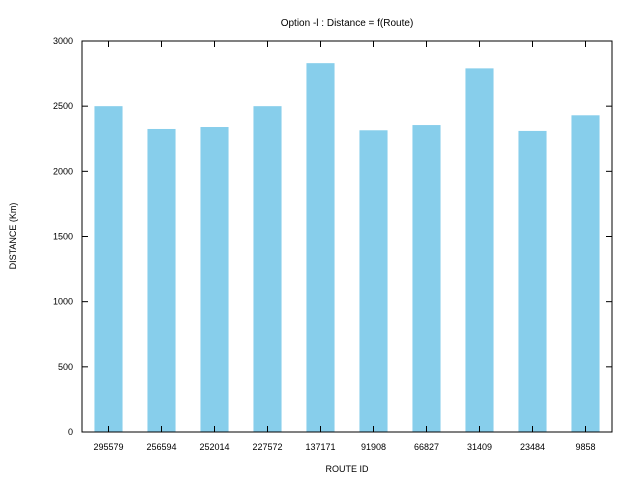 This screenshot has height=480, width=640. Describe the element at coordinates (585, 447) in the screenshot. I see `x-tick-label-9858: 9858` at that location.